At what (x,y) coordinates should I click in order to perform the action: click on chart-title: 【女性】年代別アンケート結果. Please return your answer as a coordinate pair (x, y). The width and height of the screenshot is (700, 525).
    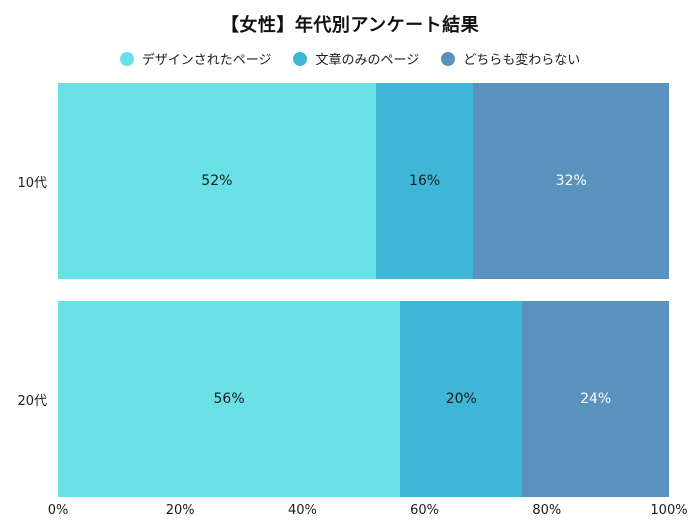
    Looking at the image, I should click on (350, 25).